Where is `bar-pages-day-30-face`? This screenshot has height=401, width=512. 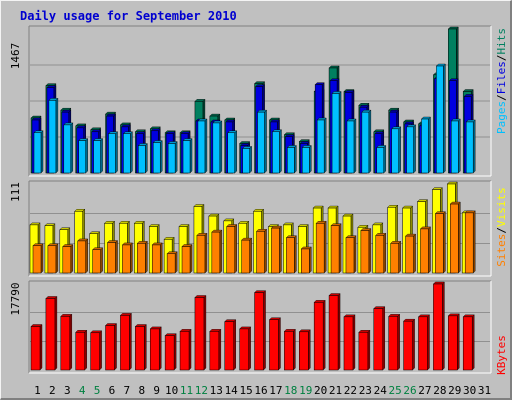
bar-pages-day-30-face is located at coordinates (469, 147).